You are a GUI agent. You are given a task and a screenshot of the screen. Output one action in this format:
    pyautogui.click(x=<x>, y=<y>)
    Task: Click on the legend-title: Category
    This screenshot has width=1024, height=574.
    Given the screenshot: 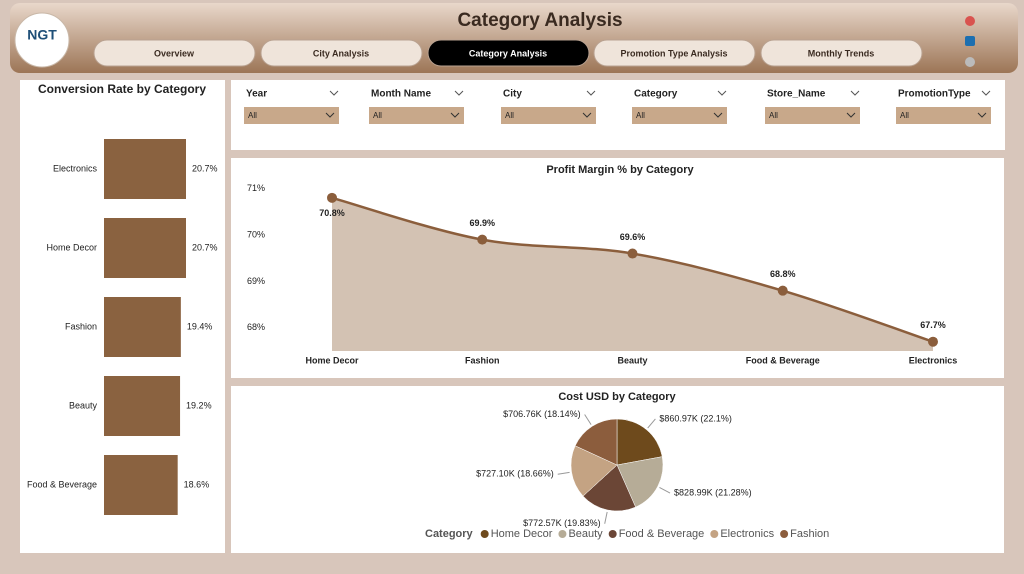 What is the action you would take?
    pyautogui.click(x=449, y=534)
    